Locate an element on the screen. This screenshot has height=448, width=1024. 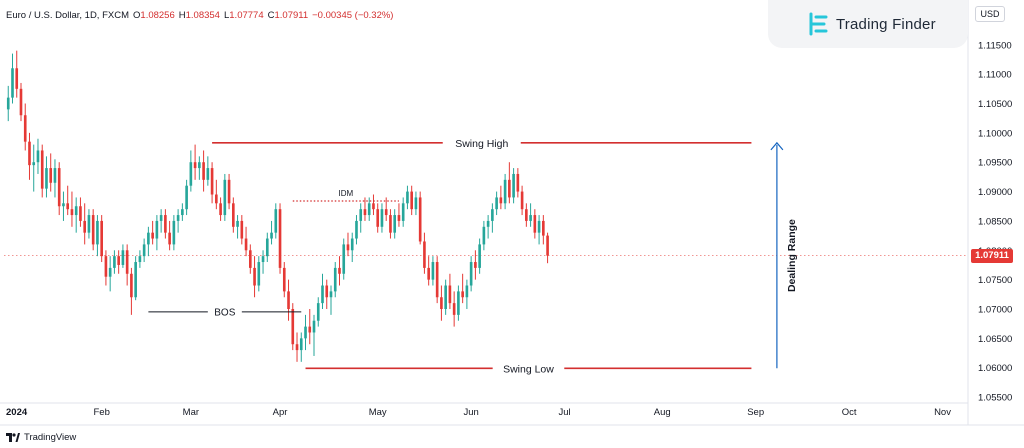
price-tick-label: 1.09500 is located at coordinates (995, 163).